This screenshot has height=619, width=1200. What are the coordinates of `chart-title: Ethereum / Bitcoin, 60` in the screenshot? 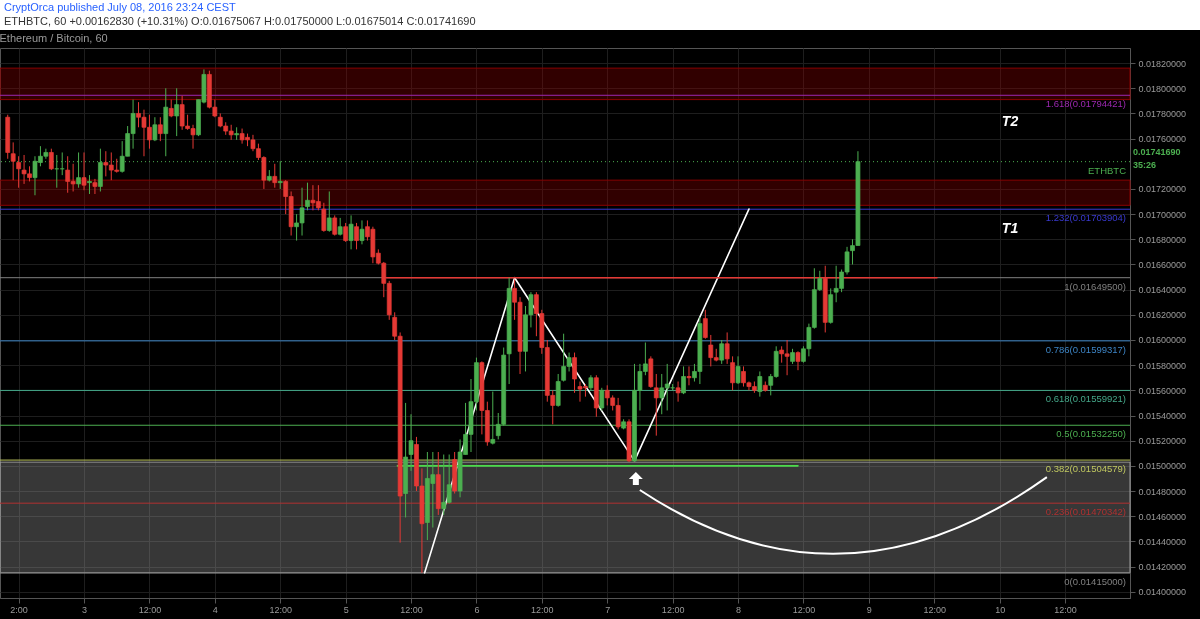 It's located at (54, 38).